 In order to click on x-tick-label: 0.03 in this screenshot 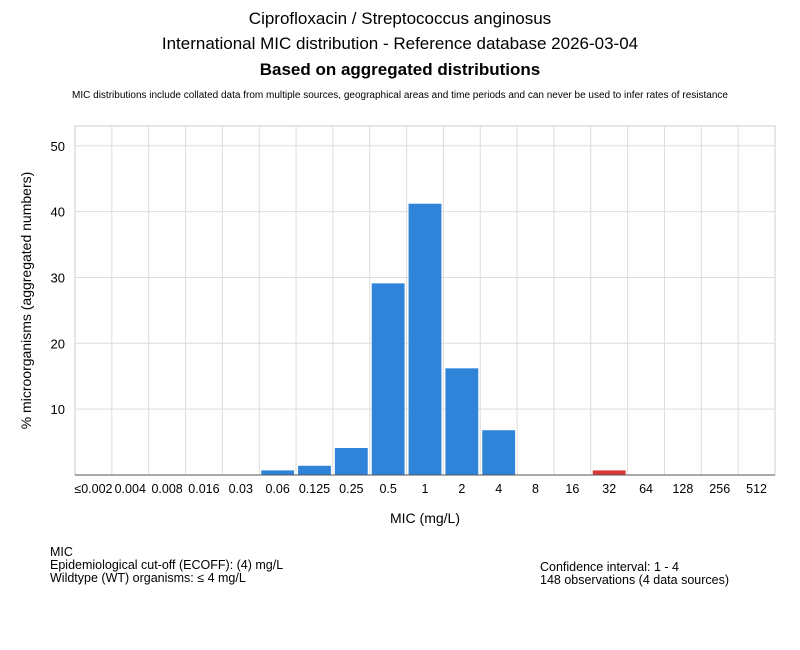, I will do `click(241, 489)`.